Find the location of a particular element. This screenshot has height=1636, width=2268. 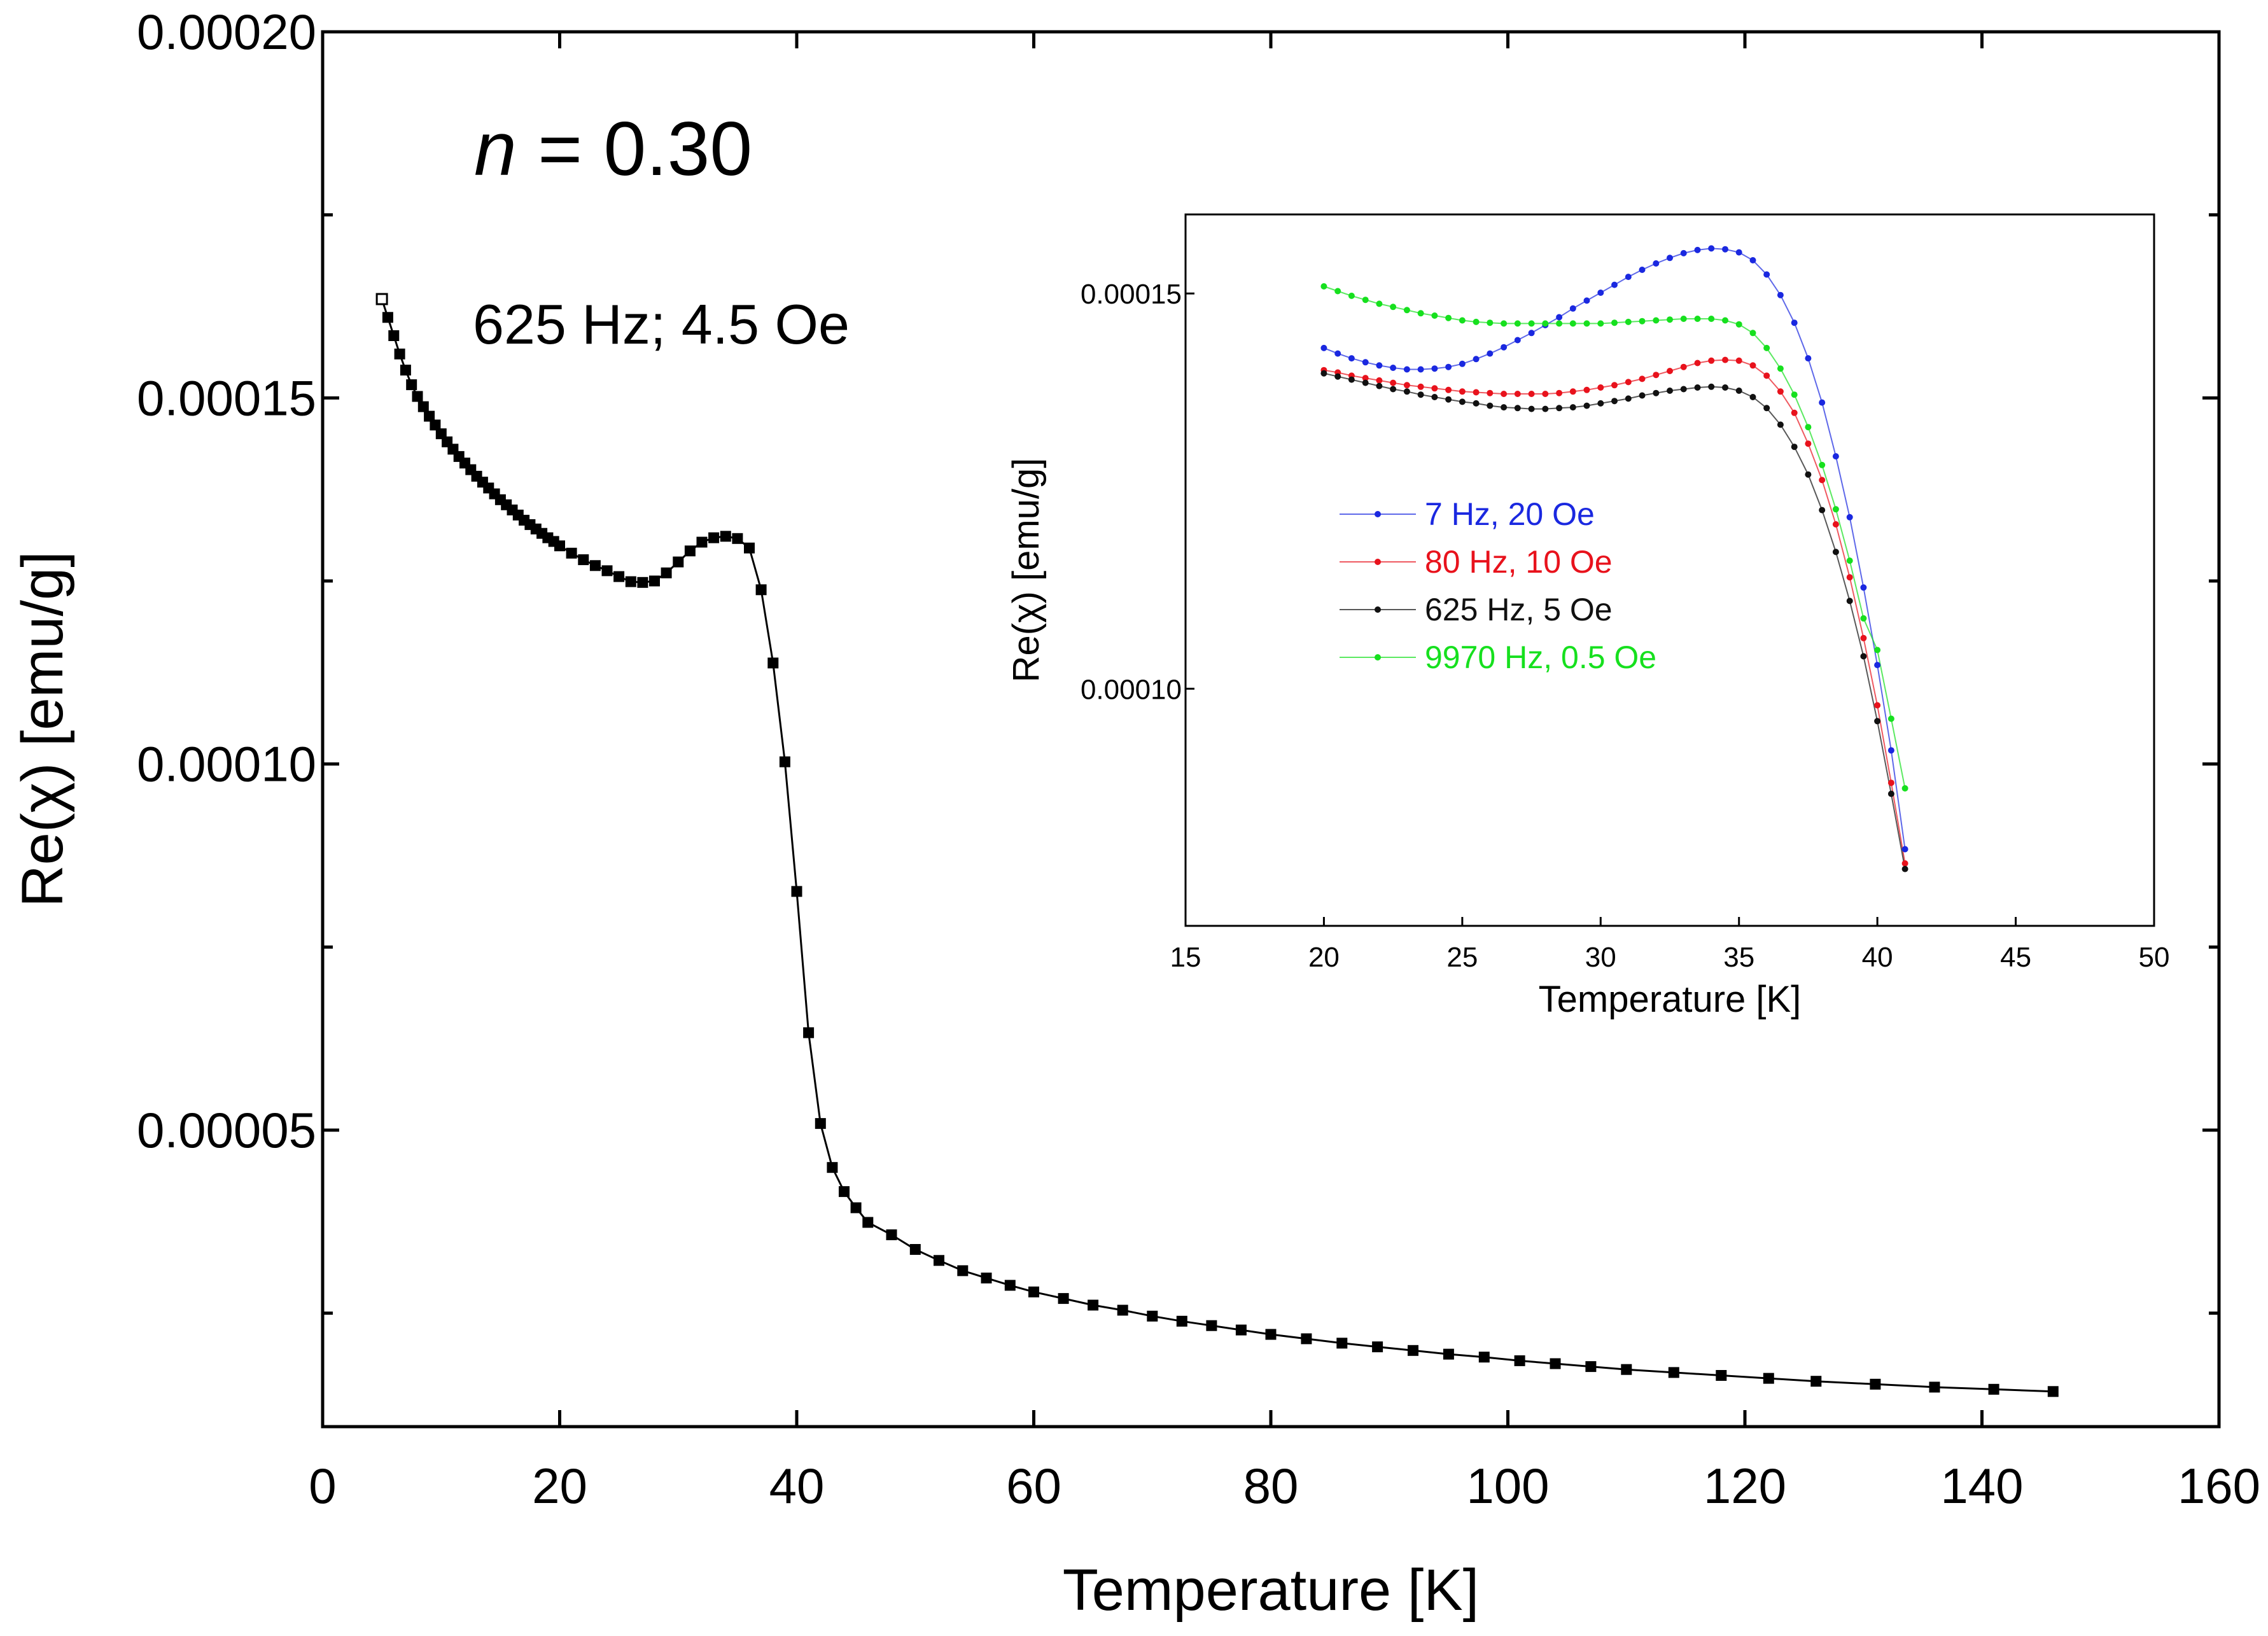

inset-x-tick-label: 45 is located at coordinates (2015, 957).